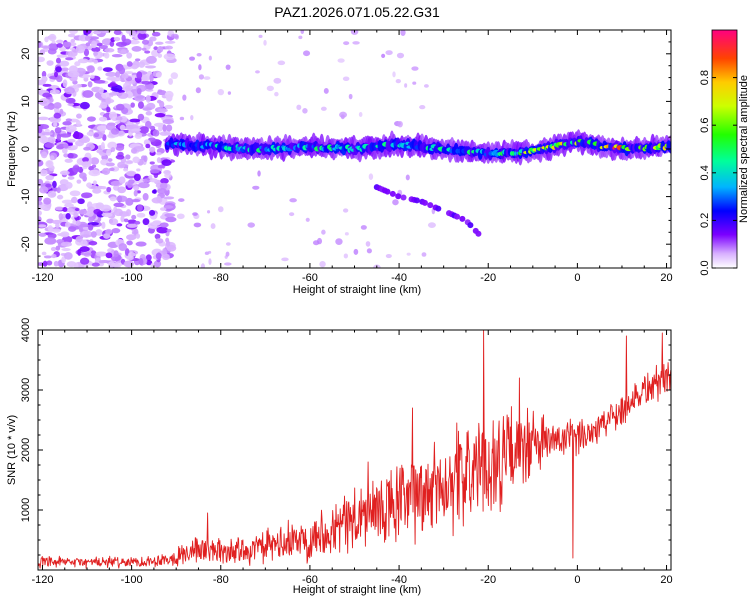  Describe the element at coordinates (26, 450) in the screenshot. I see `y-tick-label: 2000` at that location.